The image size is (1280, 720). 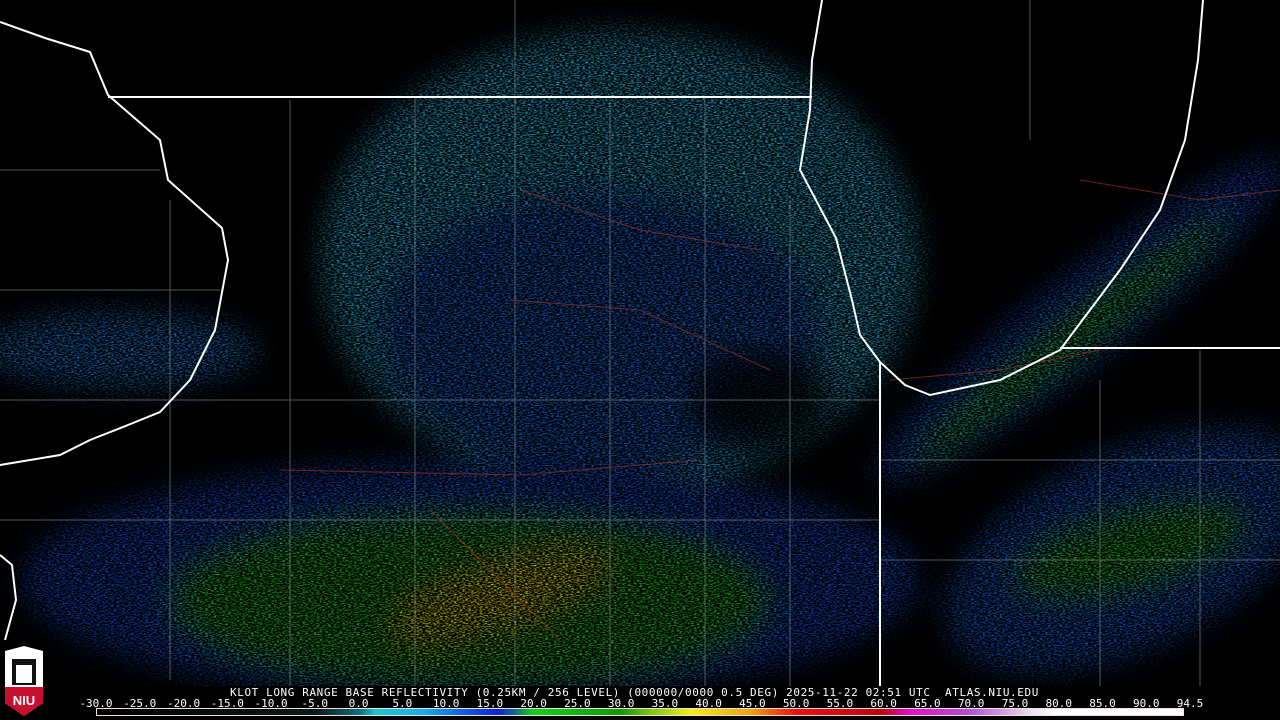 I want to click on echo-west, so click(x=130, y=350).